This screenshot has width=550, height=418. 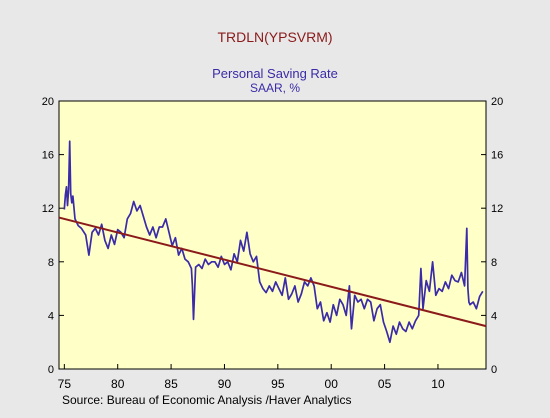 I want to click on x-tick-label: 10, so click(x=438, y=384).